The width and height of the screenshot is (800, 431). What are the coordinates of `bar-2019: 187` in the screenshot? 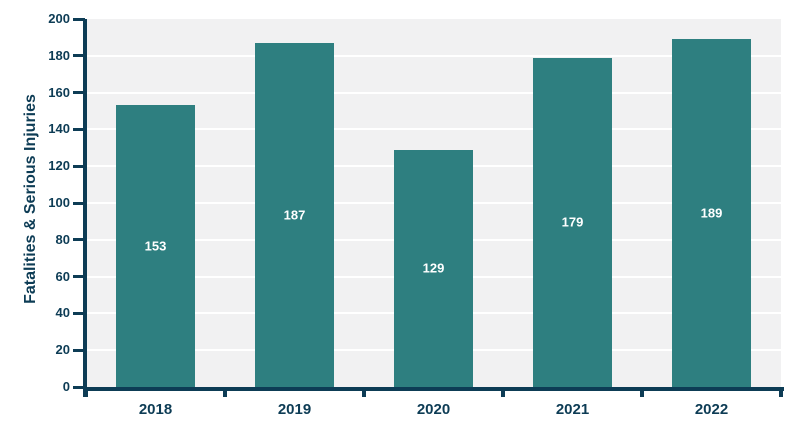 It's located at (294, 214).